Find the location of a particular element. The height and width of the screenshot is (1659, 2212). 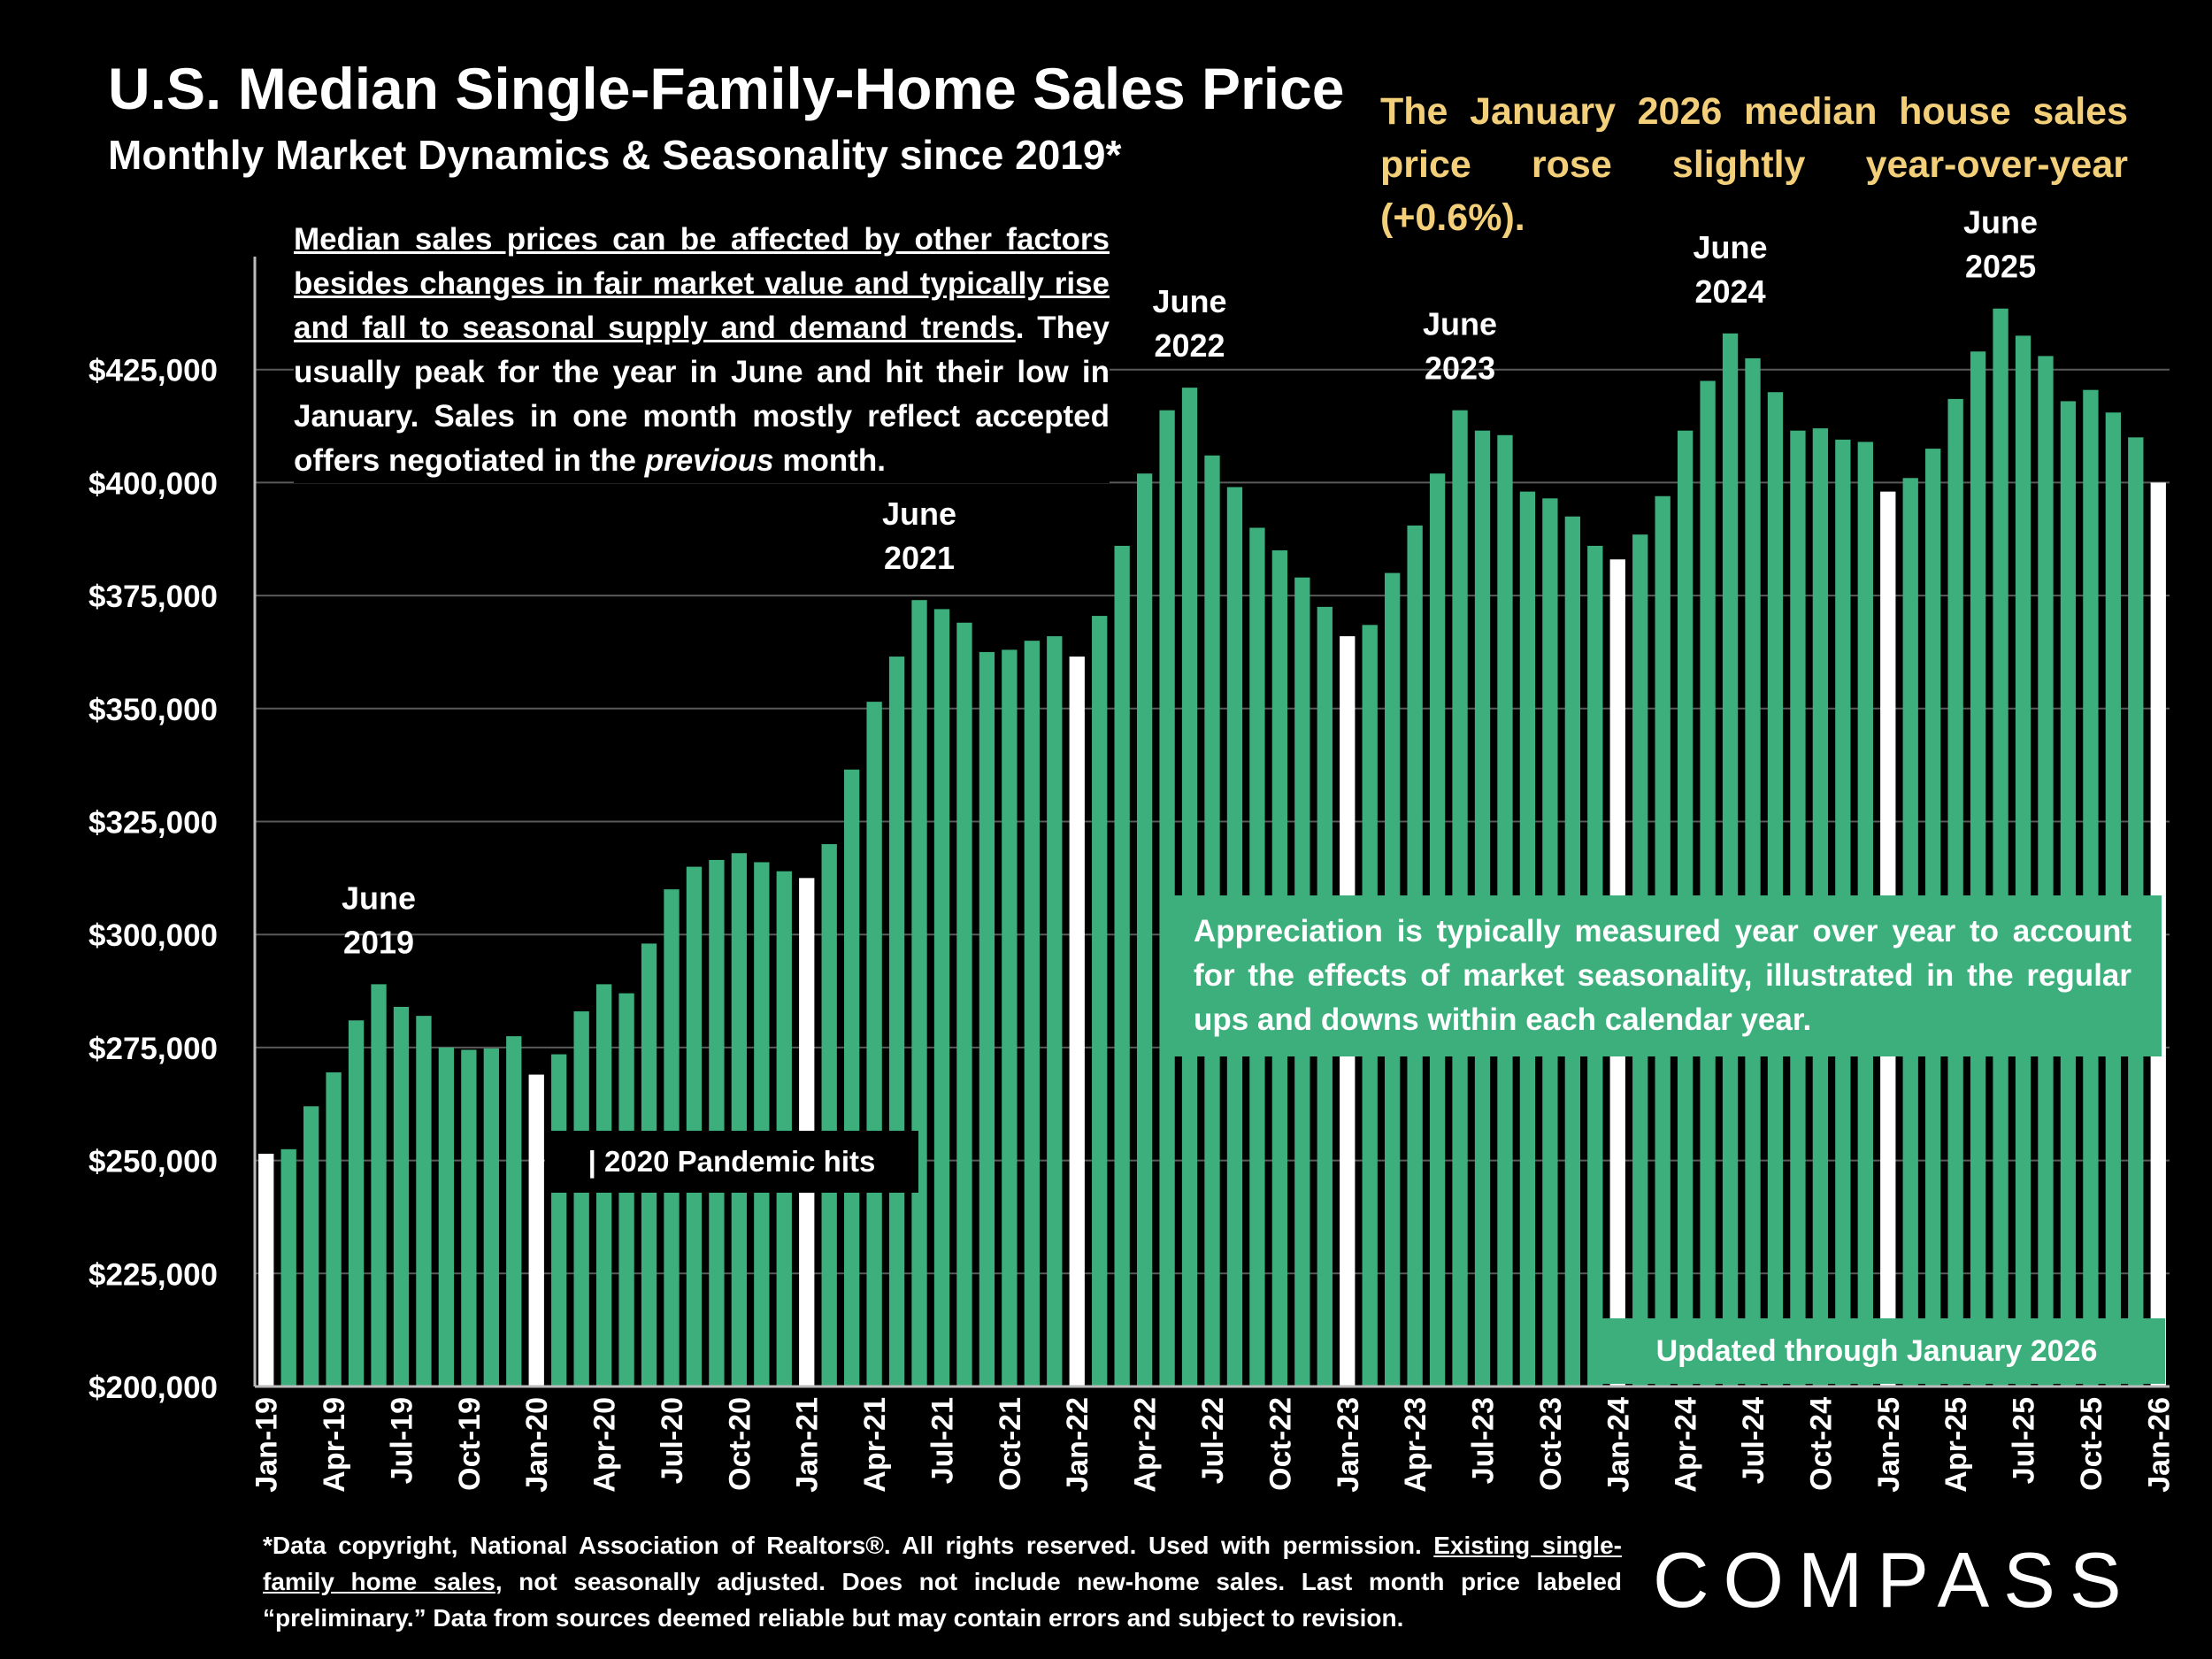

footnote-link: Existing single-family home sales is located at coordinates (943, 1564).